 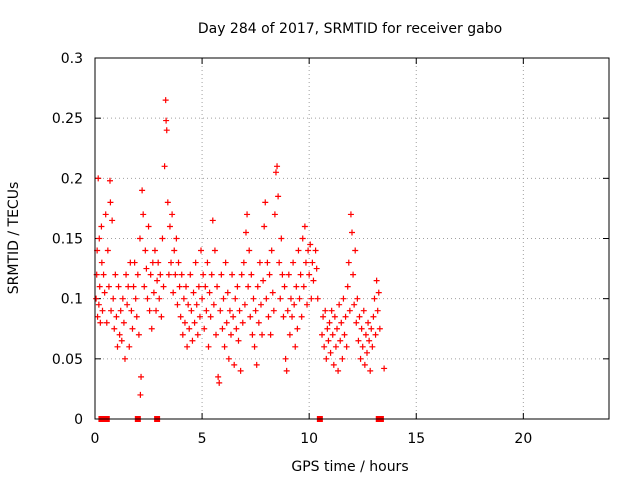 What do you see at coordinates (14, 238) in the screenshot?
I see `y-axis-label: SRMTID / TECUs` at bounding box center [14, 238].